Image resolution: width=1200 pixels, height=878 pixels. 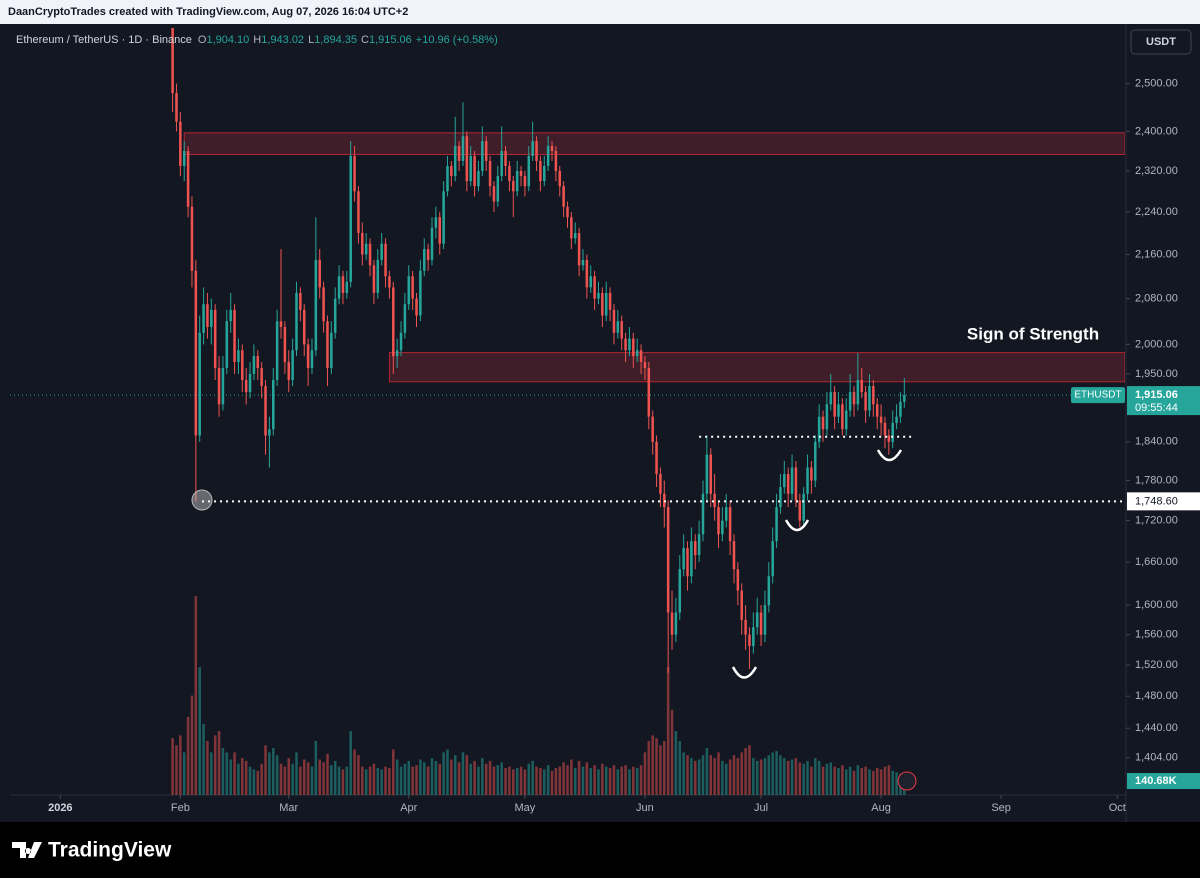 What do you see at coordinates (1163, 501) in the screenshot?
I see `level-label-box` at bounding box center [1163, 501].